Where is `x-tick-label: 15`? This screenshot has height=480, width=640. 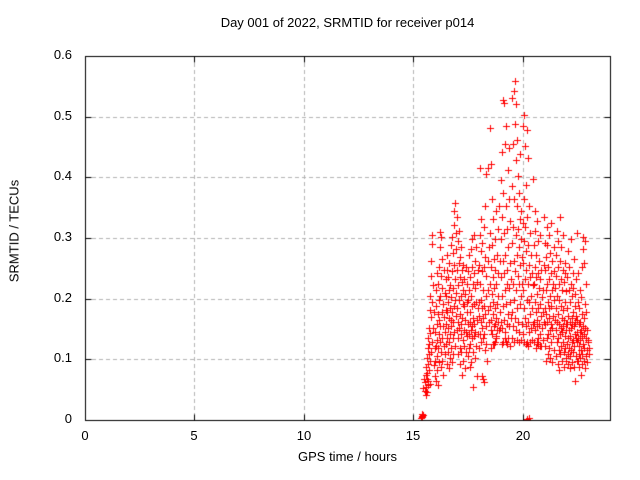 x-tick-label: 15 is located at coordinates (413, 435).